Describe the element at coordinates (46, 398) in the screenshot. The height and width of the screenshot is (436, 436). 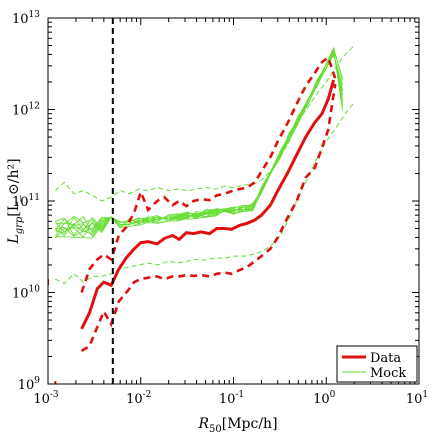
I see `x-tick-label: 10⁻³` at that location.